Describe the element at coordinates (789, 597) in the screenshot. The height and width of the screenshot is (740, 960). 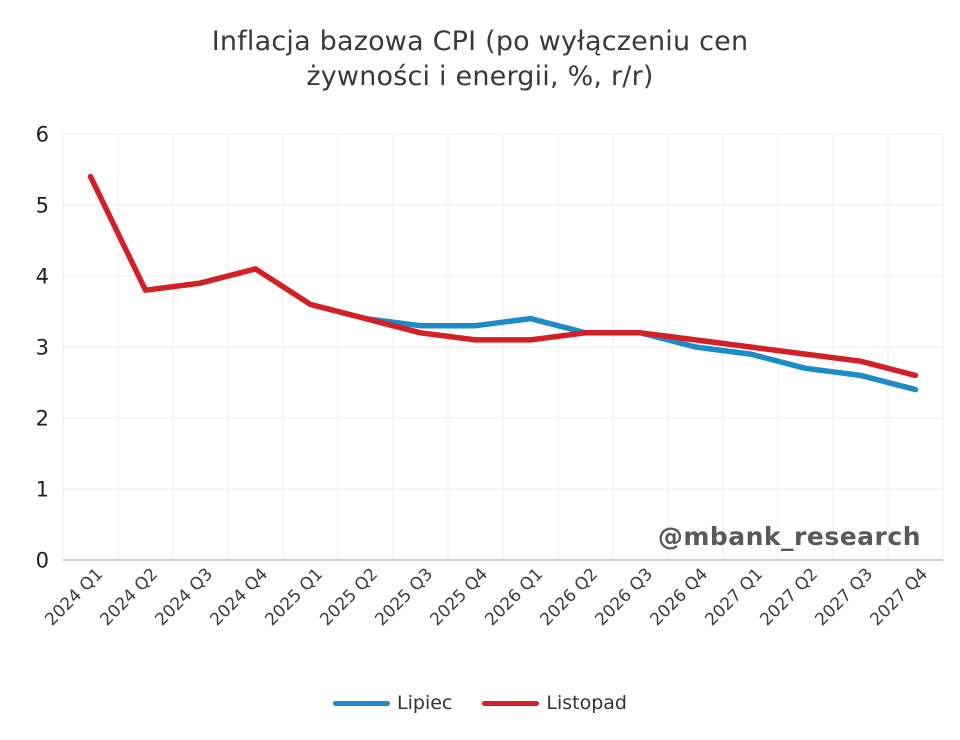
I see `x-tick-label: 2027 Q2` at that location.